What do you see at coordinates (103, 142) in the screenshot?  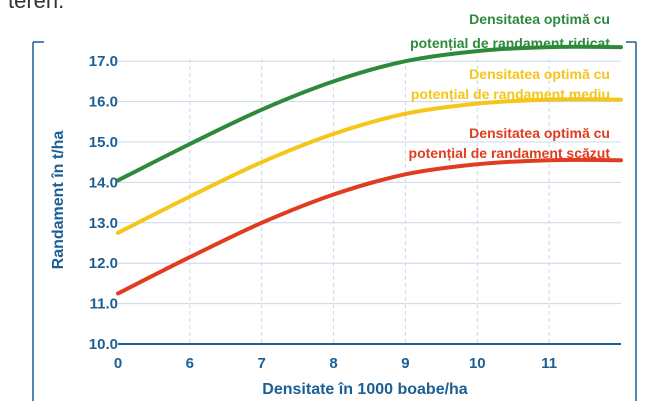 I see `y-tick-label: 15.0` at bounding box center [103, 142].